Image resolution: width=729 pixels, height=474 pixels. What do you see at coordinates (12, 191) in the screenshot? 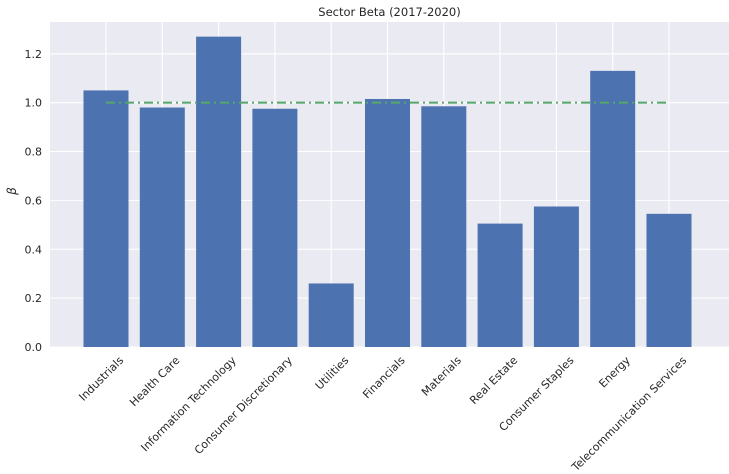
I see `y-axis-label: β` at bounding box center [12, 191].